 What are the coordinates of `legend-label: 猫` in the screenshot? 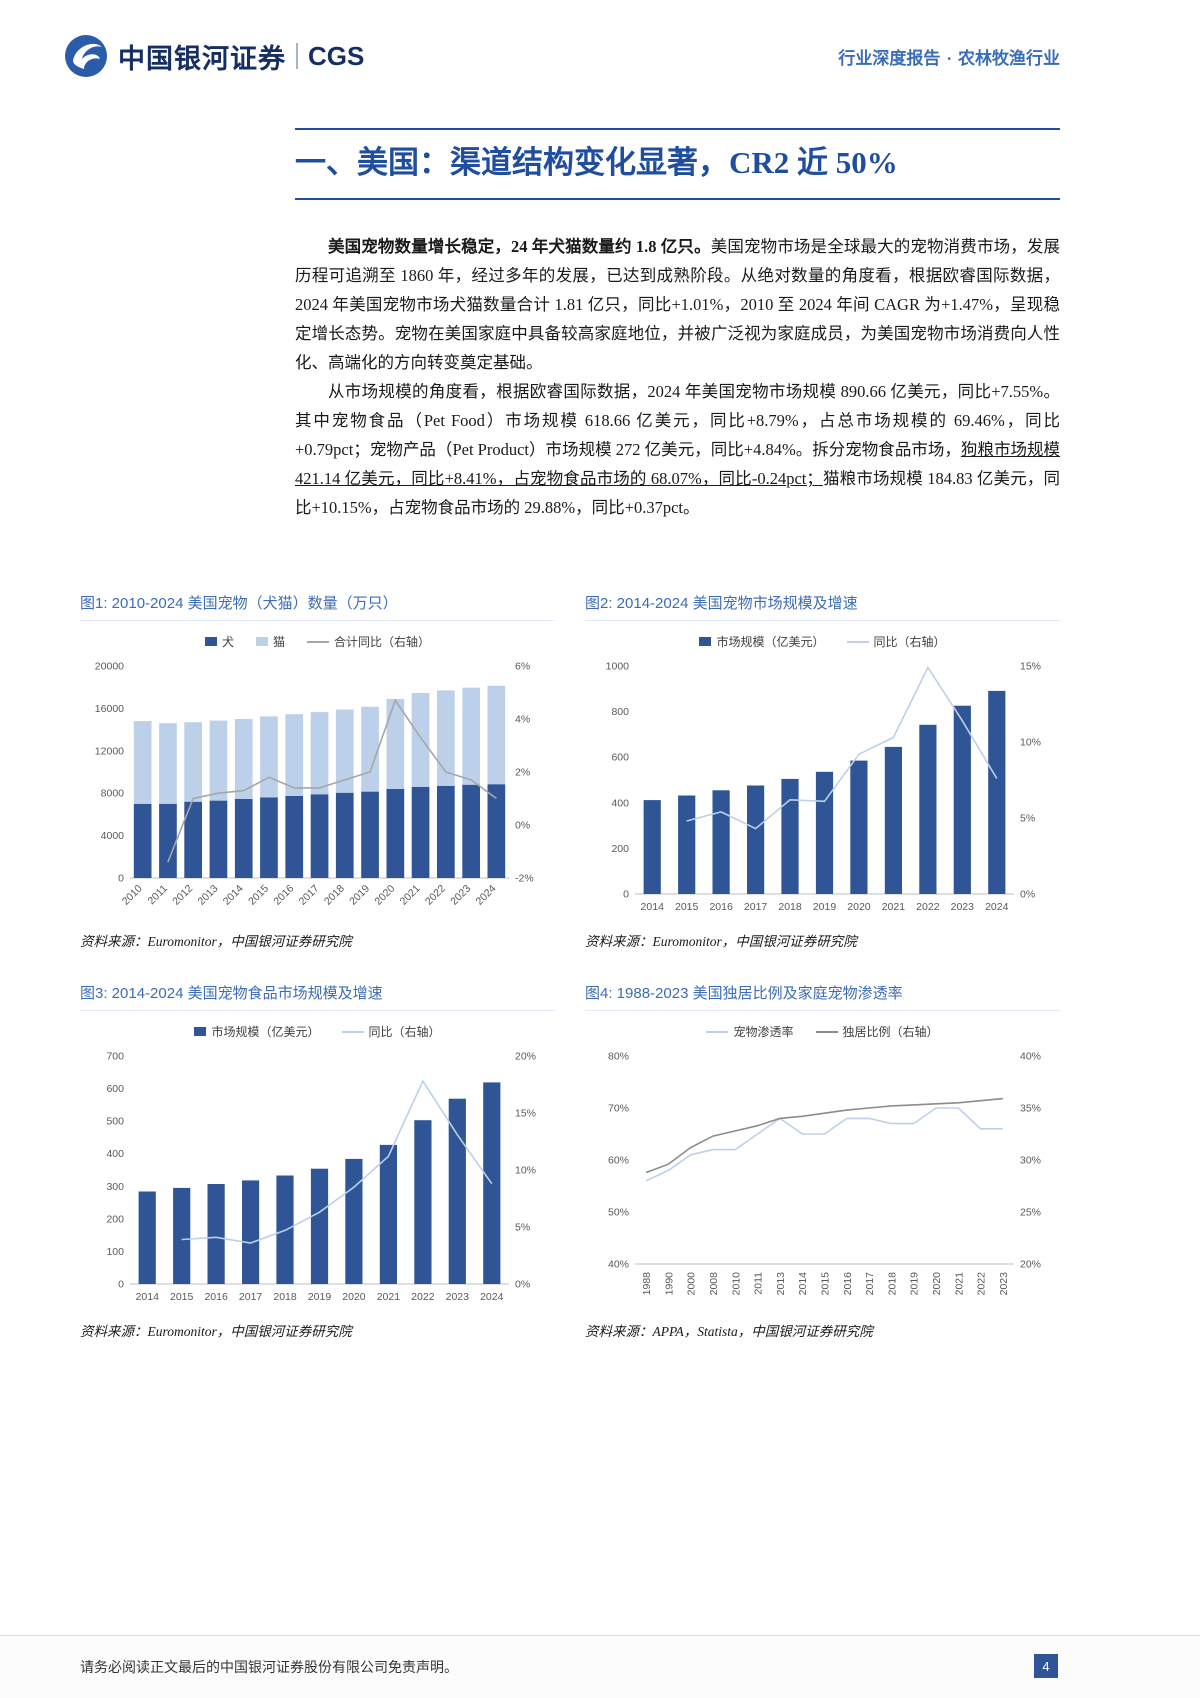 It's located at (278, 642).